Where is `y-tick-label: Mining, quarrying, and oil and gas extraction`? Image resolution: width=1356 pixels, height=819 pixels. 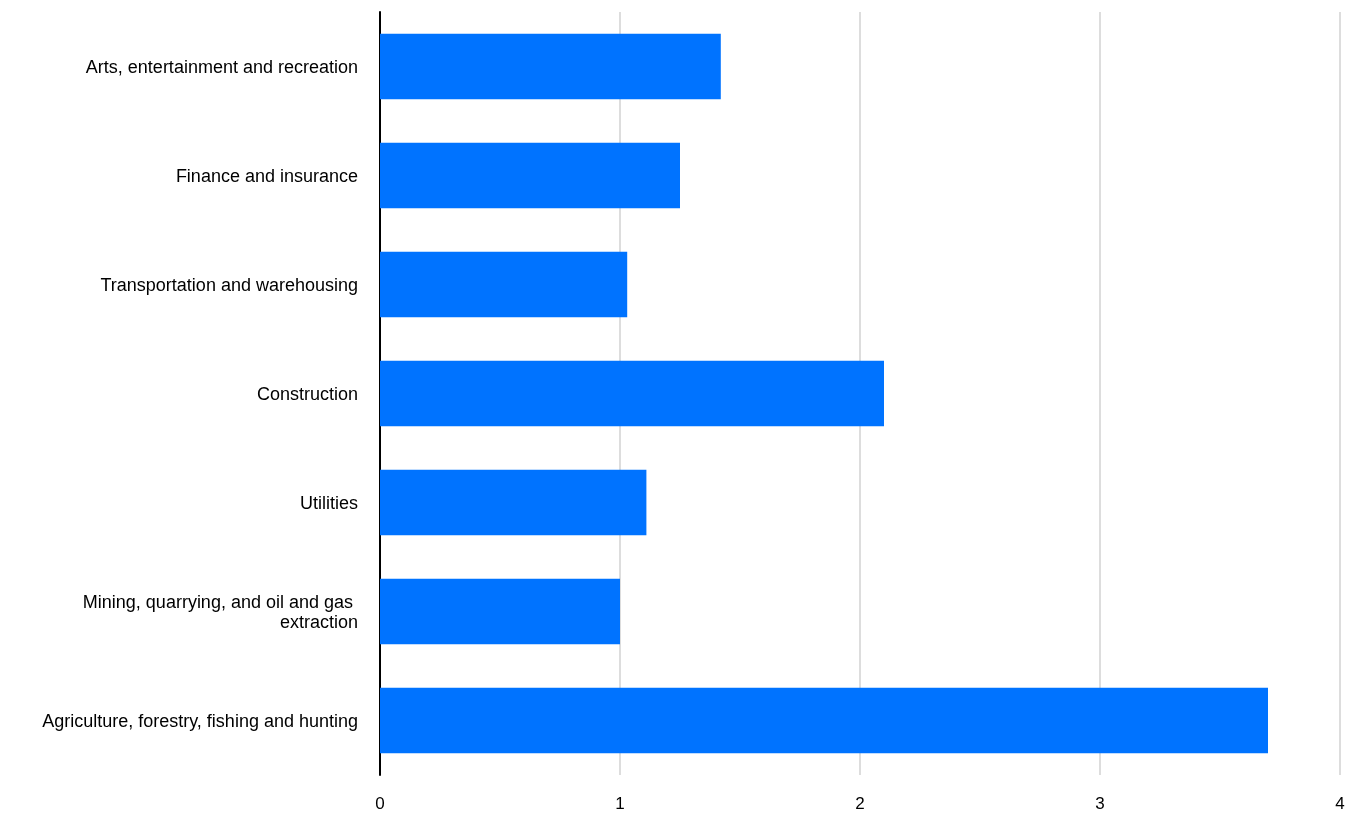
y-tick-label: Mining, quarrying, and oil and gas extraction is located at coordinates (220, 611).